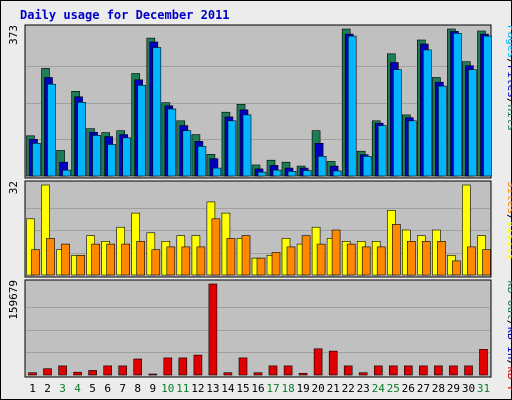 The image size is (512, 400). Describe the element at coordinates (107, 388) in the screenshot. I see `x-label-day-6: 6` at that location.